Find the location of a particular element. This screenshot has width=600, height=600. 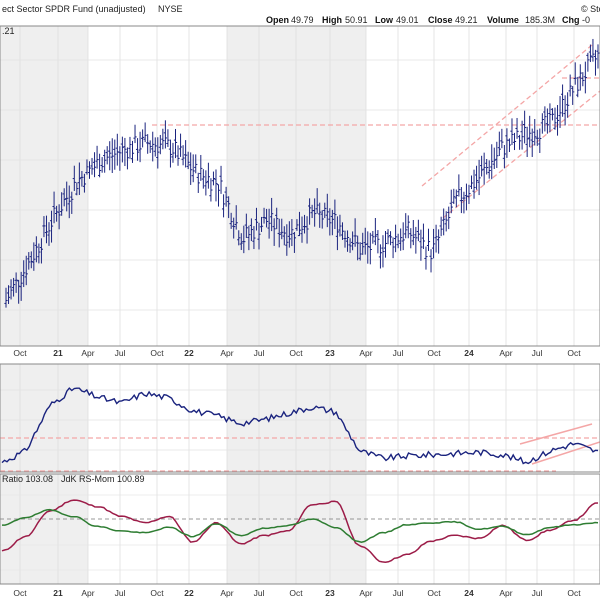

x-label-top: 22 is located at coordinates (189, 353).